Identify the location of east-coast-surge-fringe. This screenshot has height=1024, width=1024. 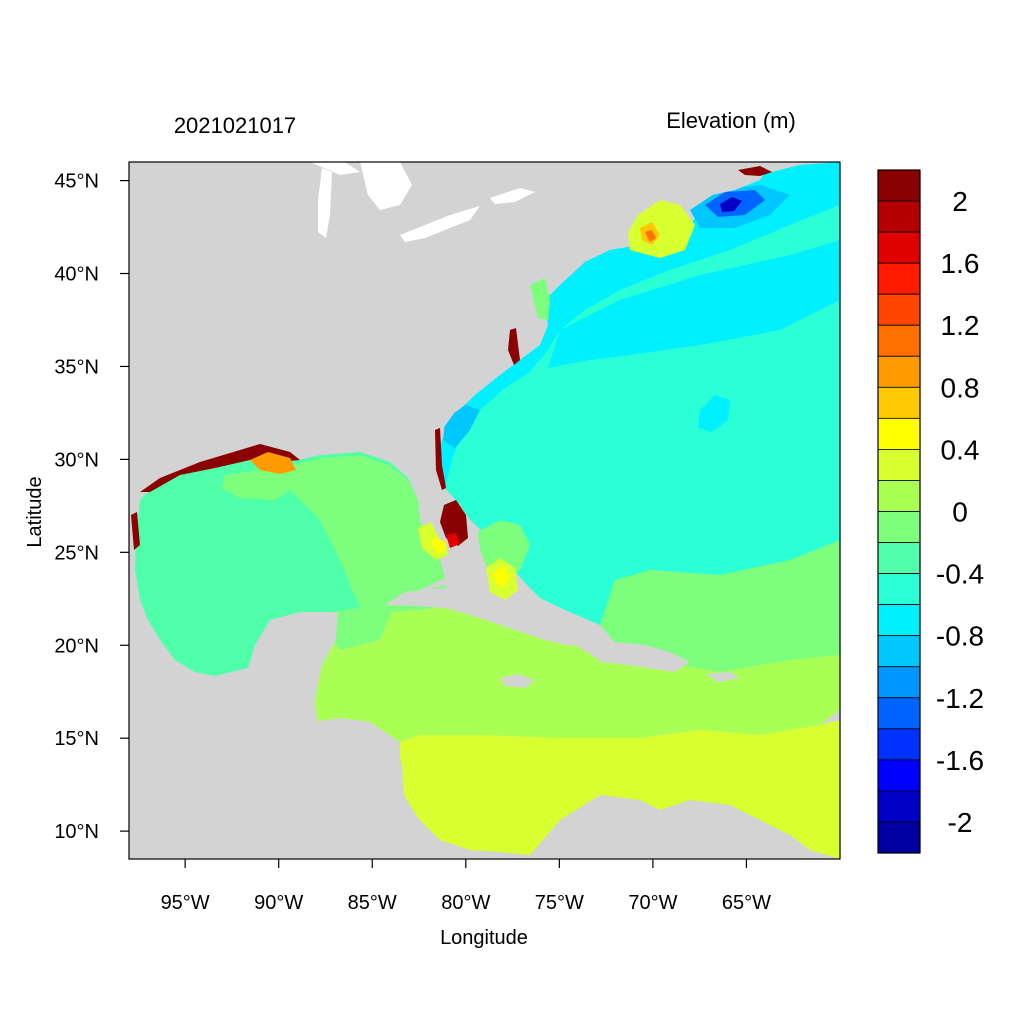
(440, 459).